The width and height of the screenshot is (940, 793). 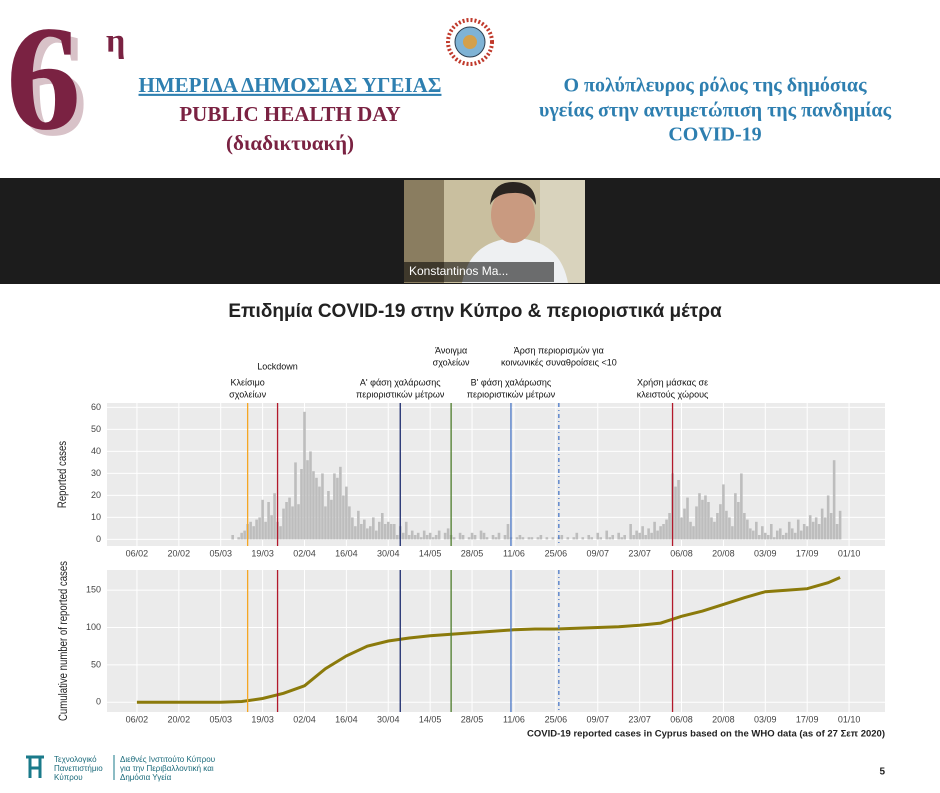 What do you see at coordinates (220, 553) in the screenshot?
I see `x-tick-label: 05/03` at bounding box center [220, 553].